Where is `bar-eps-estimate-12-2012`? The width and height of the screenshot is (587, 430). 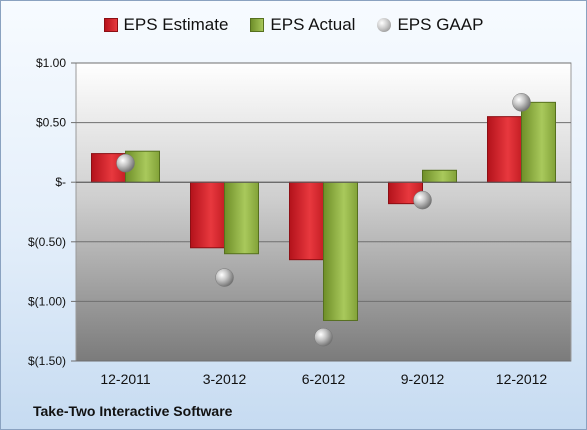 bar-eps-estimate-12-2012 is located at coordinates (504, 149).